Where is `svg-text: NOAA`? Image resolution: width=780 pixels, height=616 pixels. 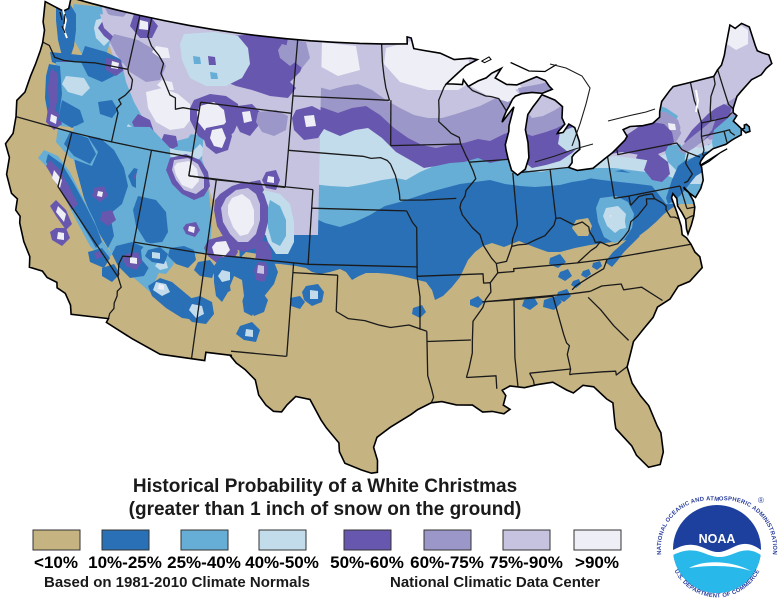 svg-text: NOAA is located at coordinates (717, 539).